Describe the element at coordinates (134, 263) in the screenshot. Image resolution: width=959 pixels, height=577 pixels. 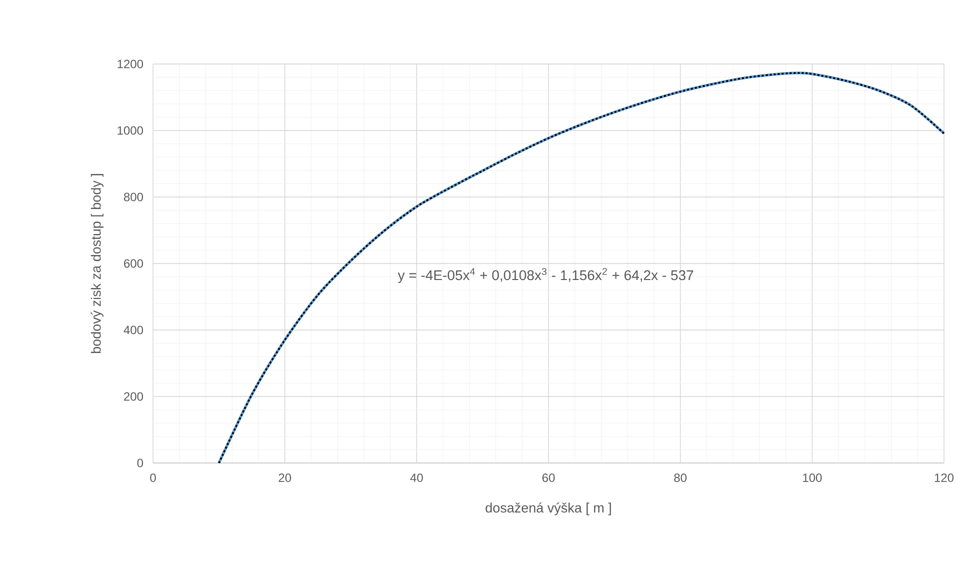
I see `y-tick-label: 600` at that location.